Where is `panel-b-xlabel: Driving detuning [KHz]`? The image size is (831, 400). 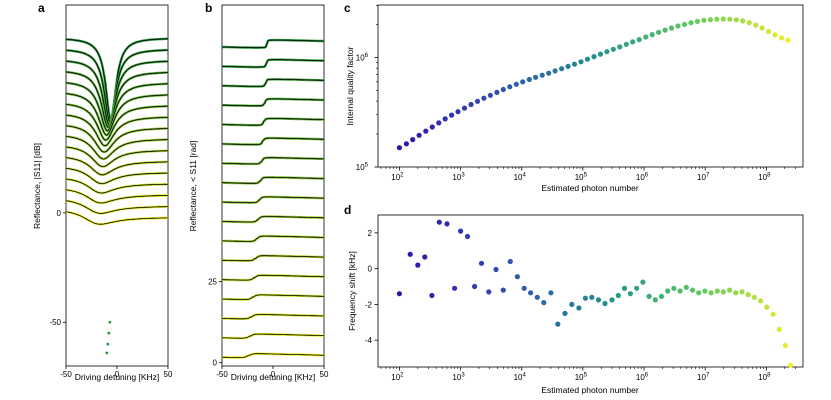 panel-b-xlabel: Driving detuning [KHz] is located at coordinates (273, 377).